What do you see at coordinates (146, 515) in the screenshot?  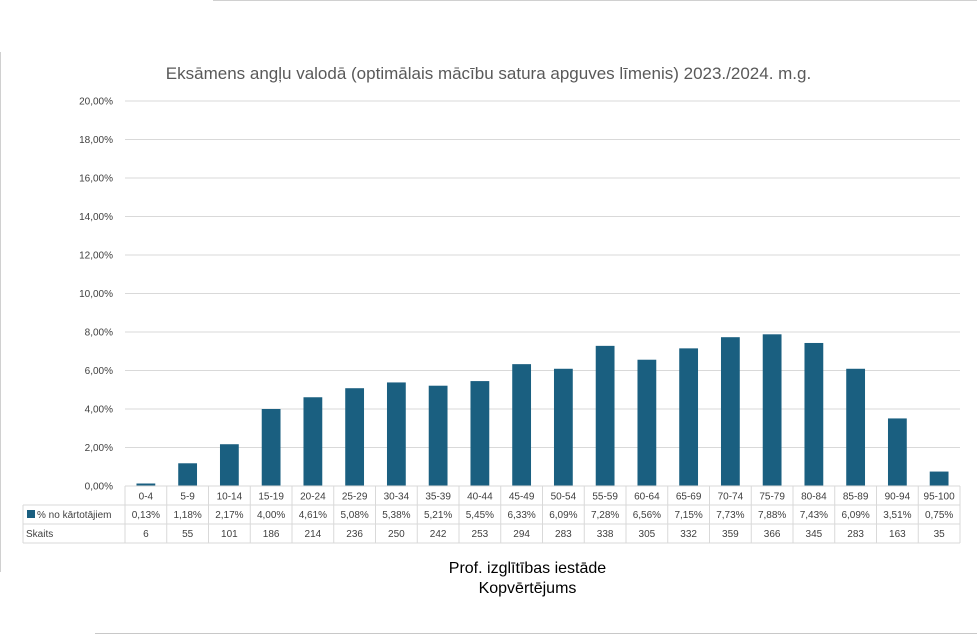 I see `data-label: 0,13%` at bounding box center [146, 515].